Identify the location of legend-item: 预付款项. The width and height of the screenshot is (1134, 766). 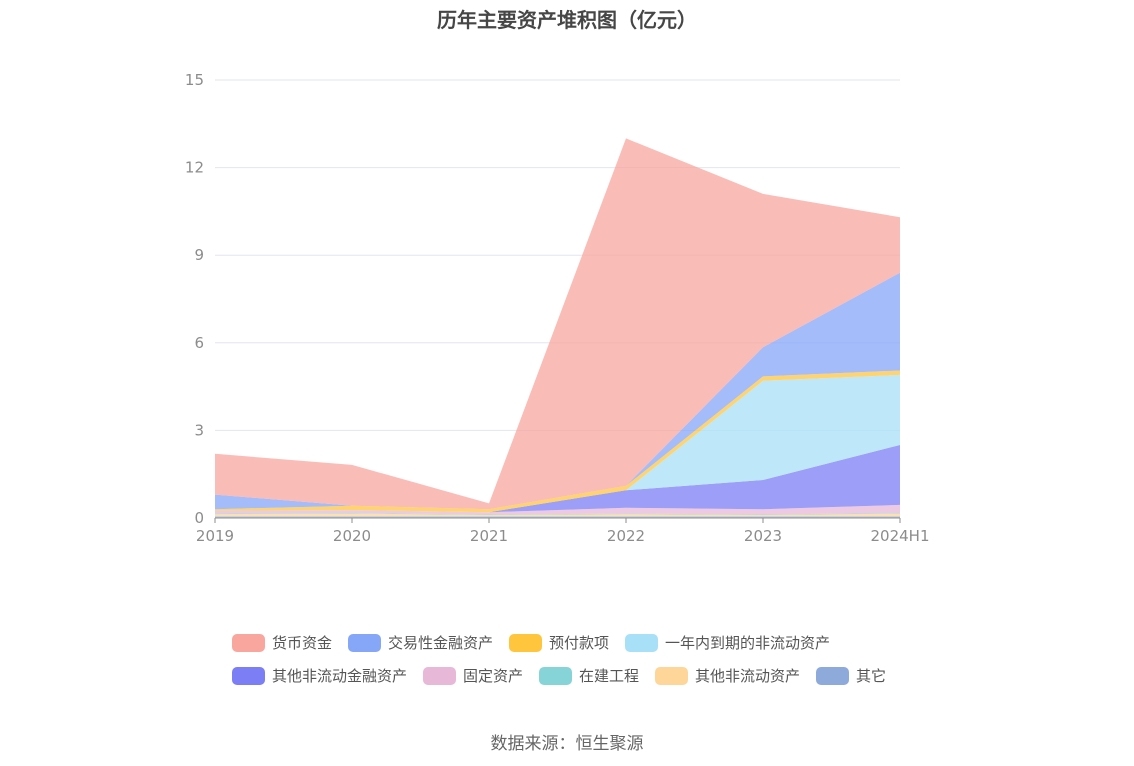
(559, 643).